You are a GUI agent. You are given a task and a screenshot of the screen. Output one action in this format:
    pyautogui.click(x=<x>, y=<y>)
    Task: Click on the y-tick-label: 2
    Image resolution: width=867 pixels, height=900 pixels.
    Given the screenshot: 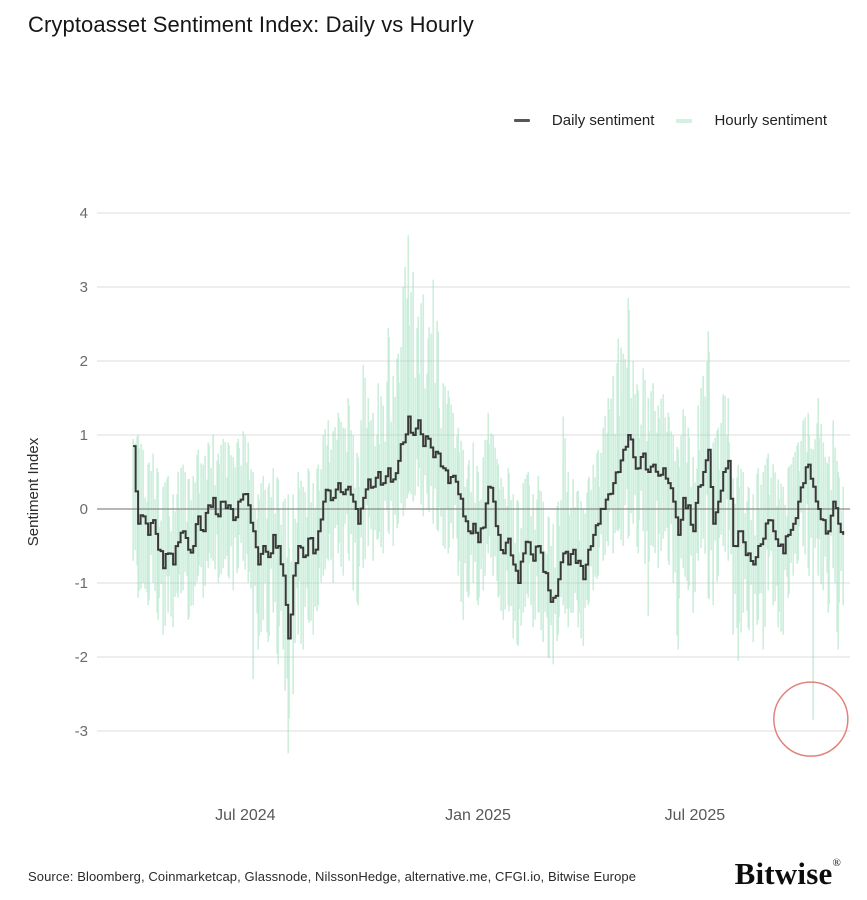 What is the action you would take?
    pyautogui.click(x=84, y=361)
    